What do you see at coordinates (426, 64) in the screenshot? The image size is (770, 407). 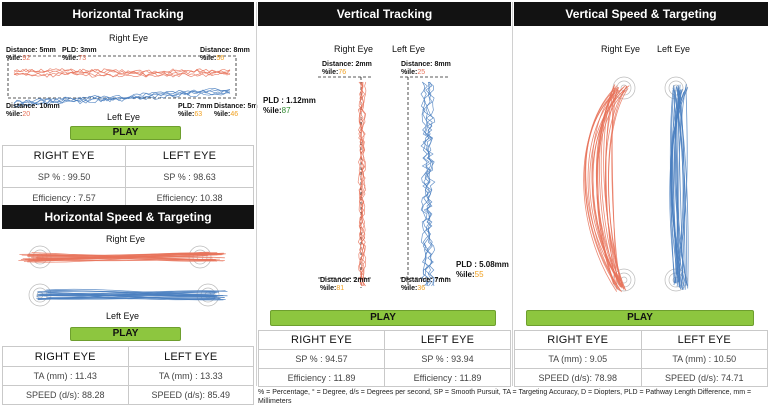 I see `annotation-label: Distance: 8mm` at bounding box center [426, 64].